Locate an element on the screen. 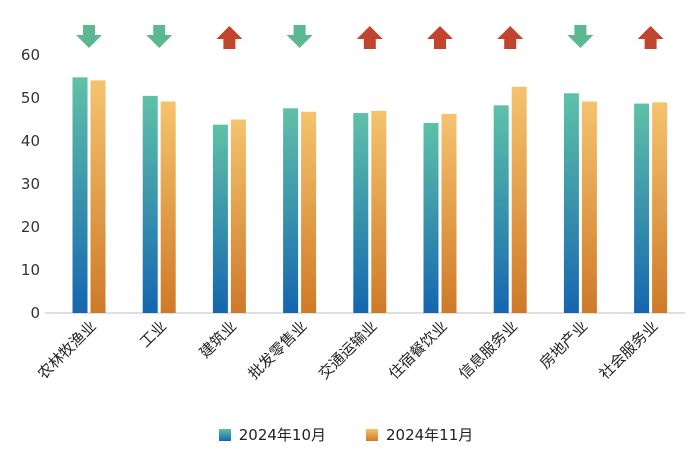 The height and width of the screenshot is (460, 692). y-tick-label-50: 50 is located at coordinates (30, 98).